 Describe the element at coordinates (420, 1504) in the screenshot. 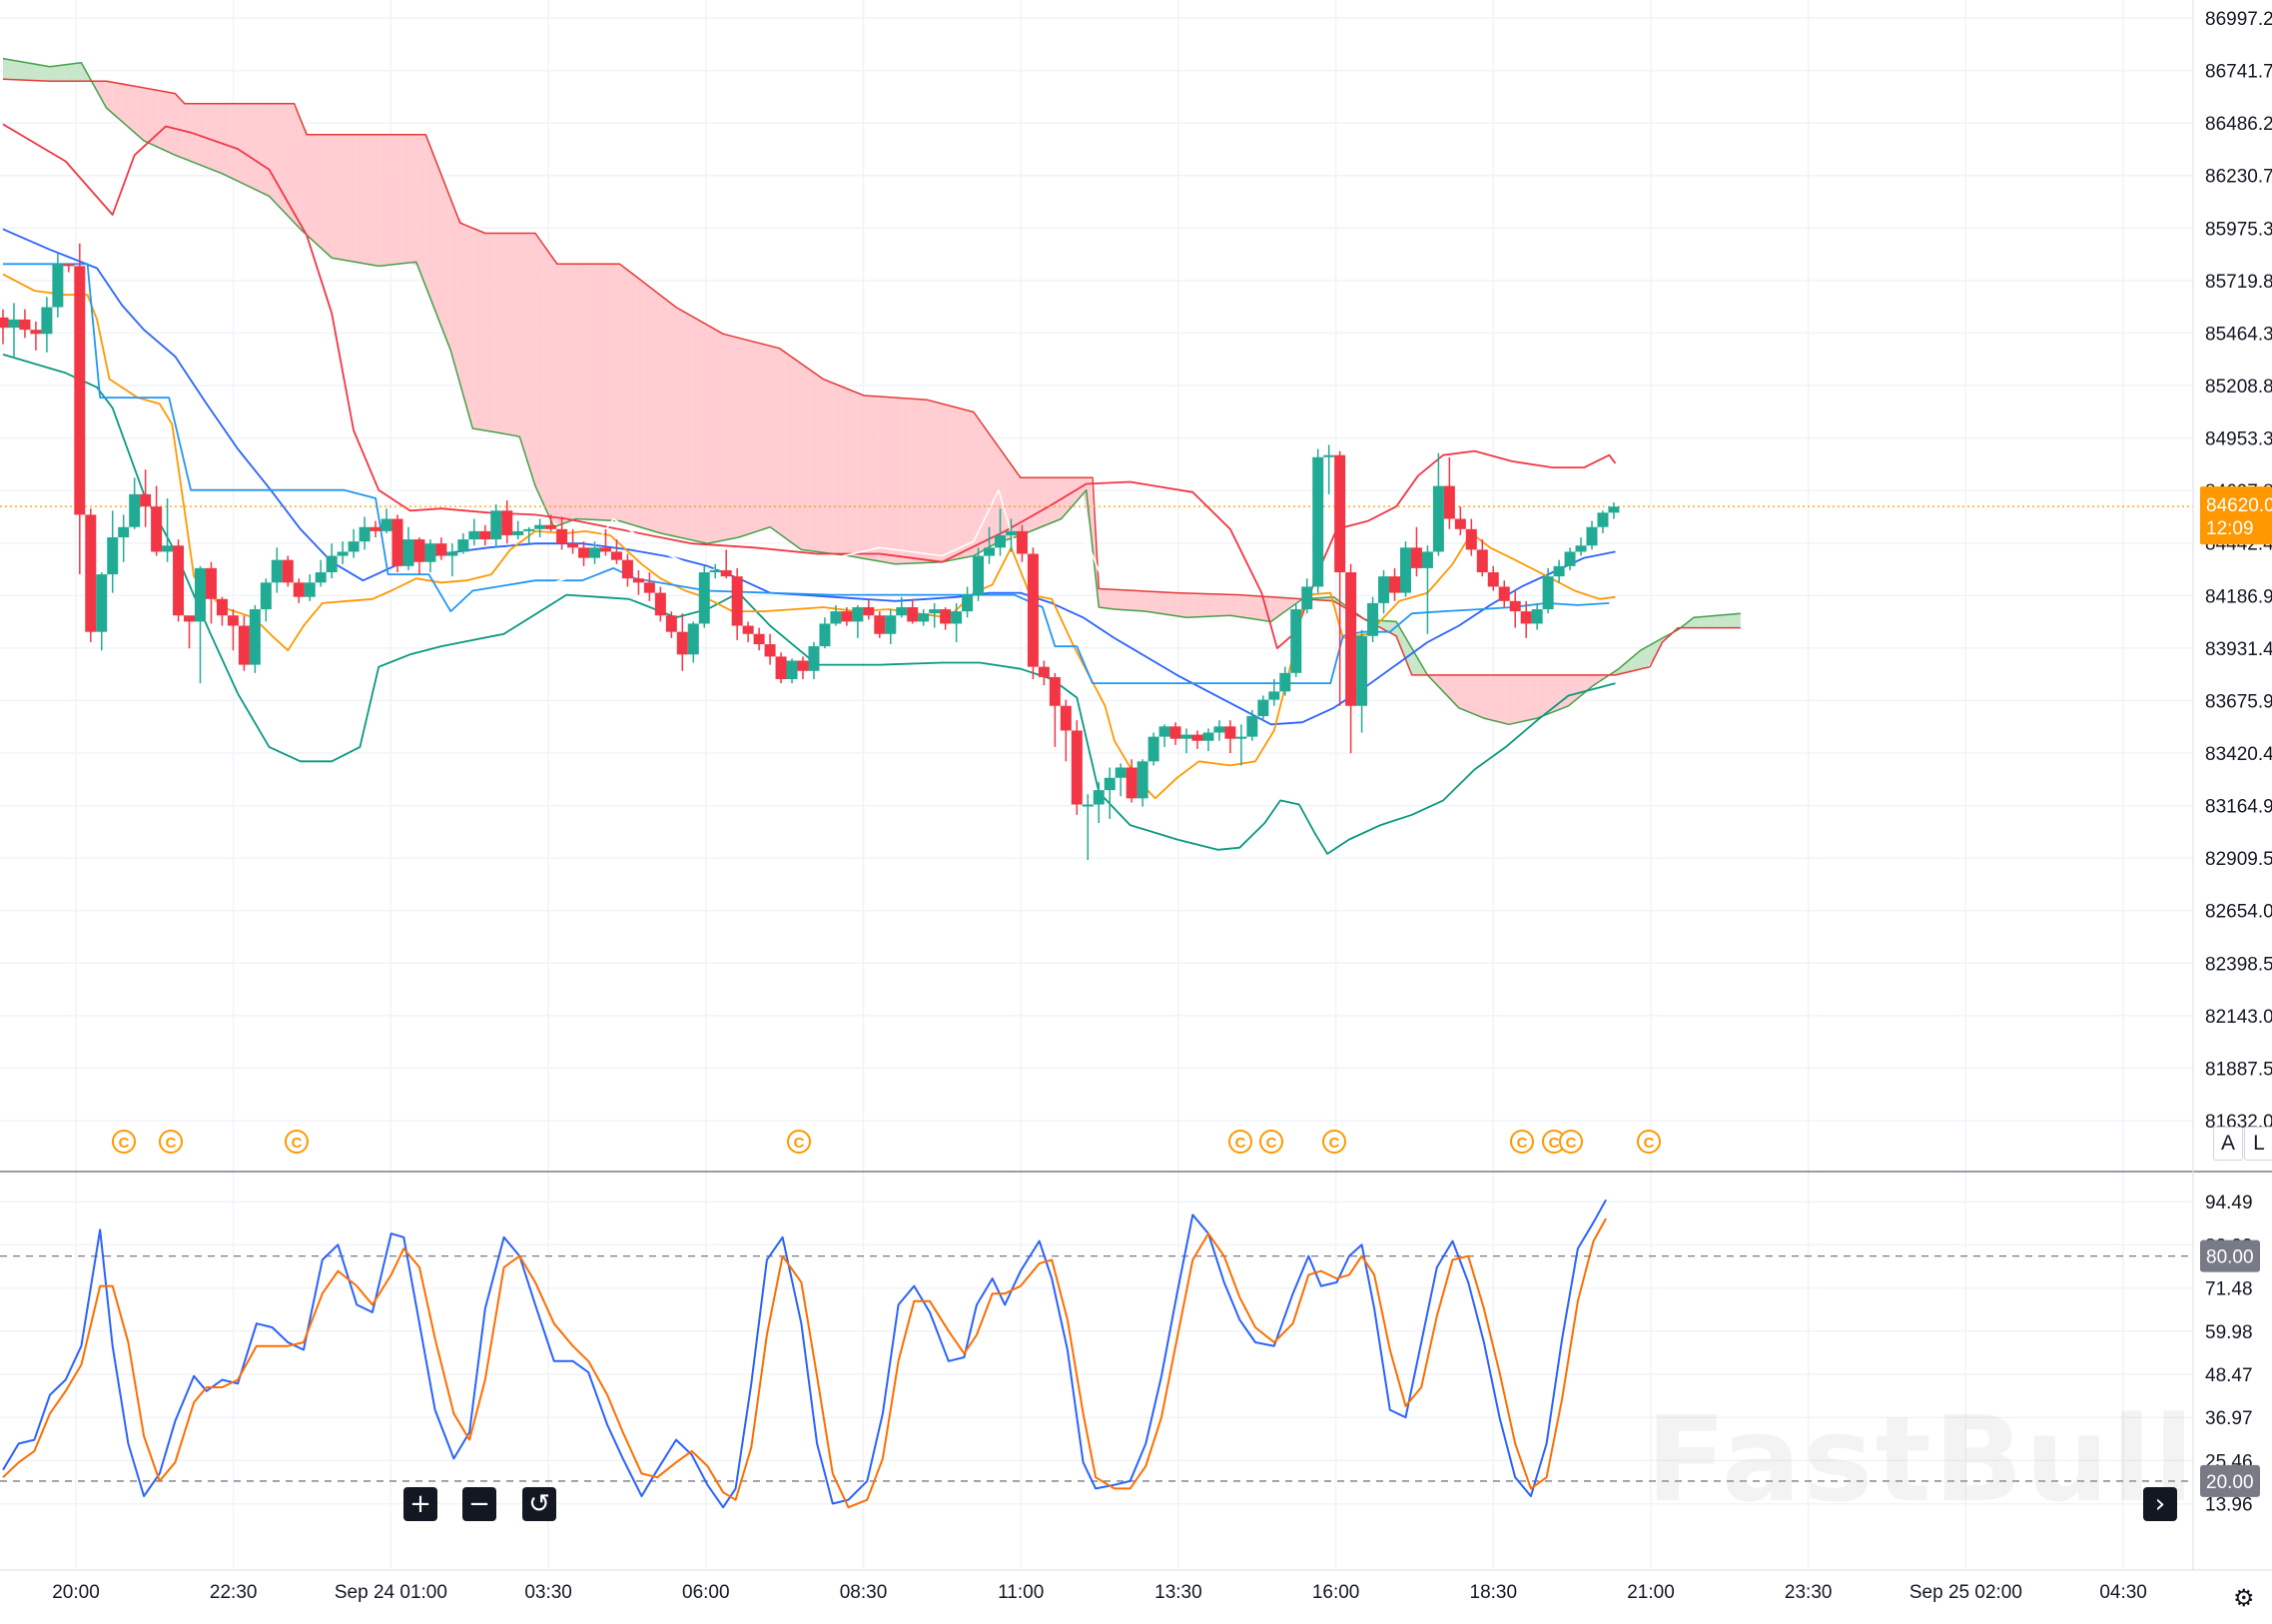

I see `zoom-in-button: +` at that location.